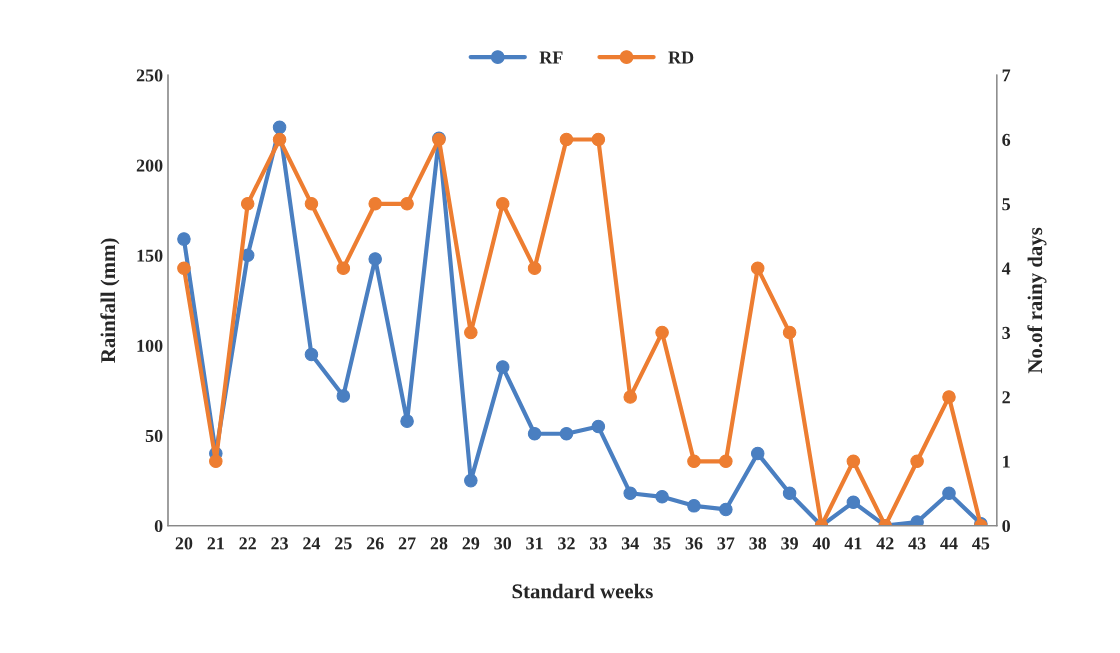  What do you see at coordinates (1006, 268) in the screenshot?
I see `y2-tick-label: 4` at bounding box center [1006, 268].